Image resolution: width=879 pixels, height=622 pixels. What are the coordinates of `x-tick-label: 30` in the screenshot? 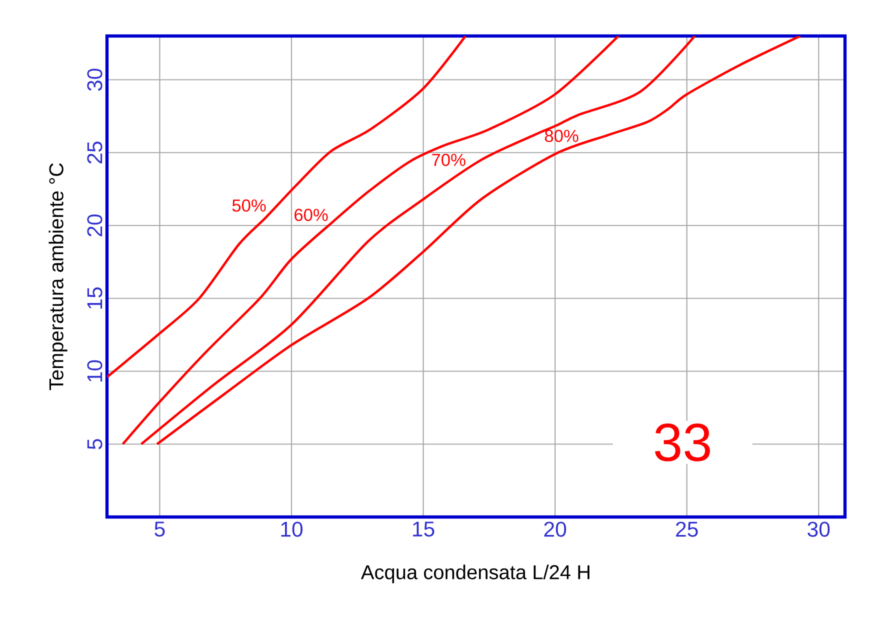 It's located at (819, 529).